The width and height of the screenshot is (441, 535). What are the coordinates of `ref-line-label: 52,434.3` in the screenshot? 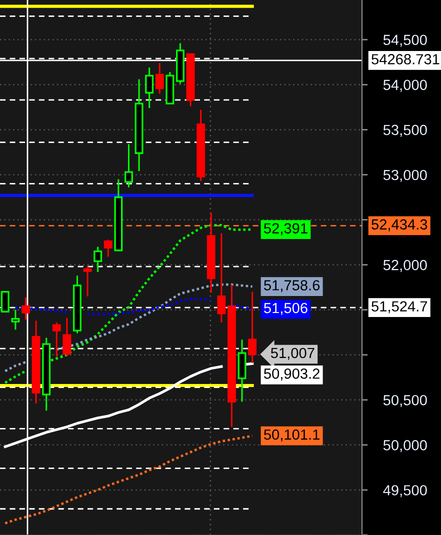 It's located at (400, 225).